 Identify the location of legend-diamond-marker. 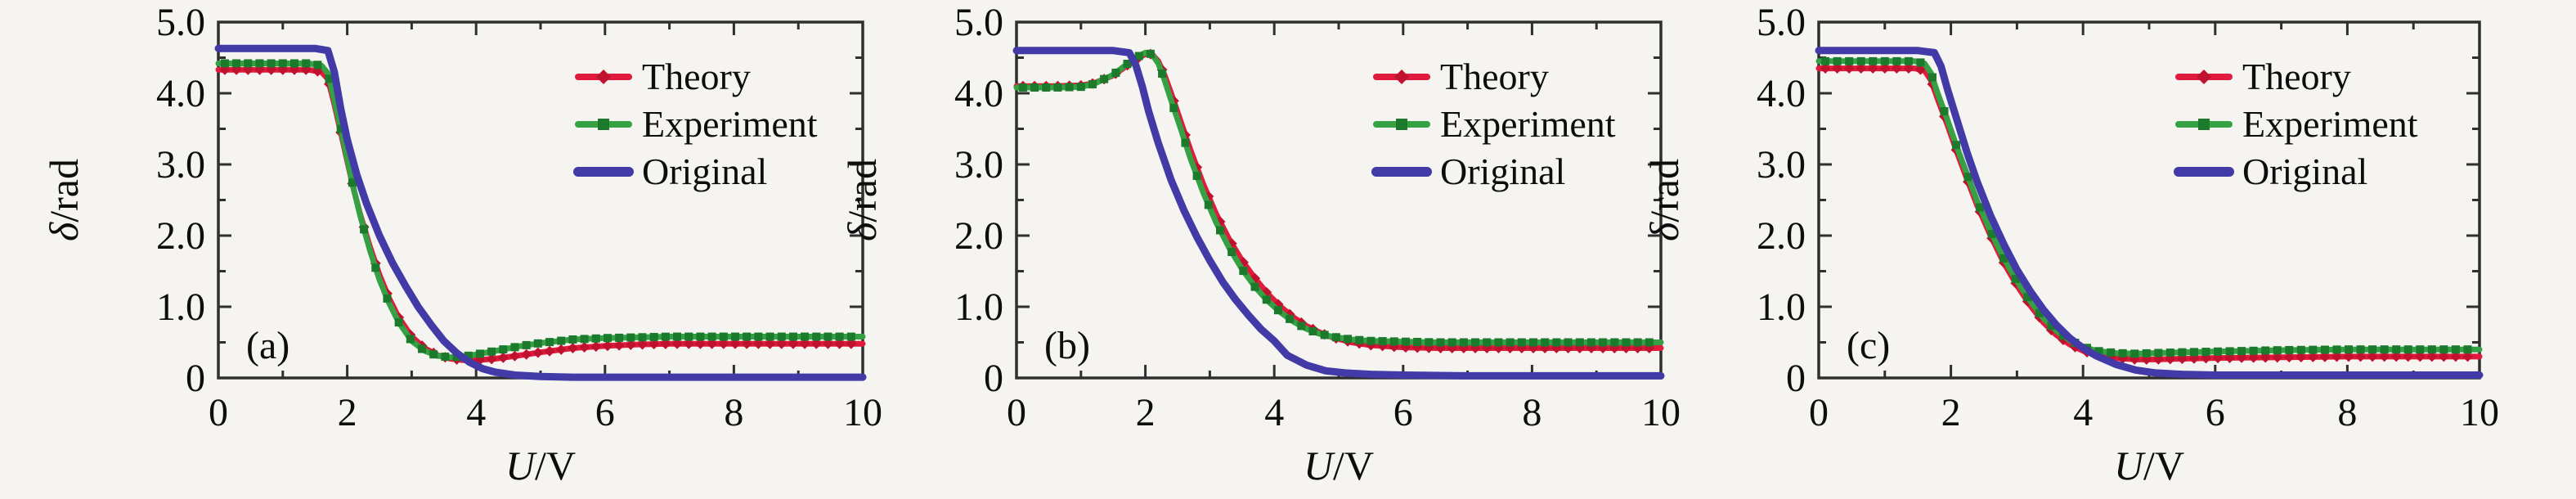
(2204, 77).